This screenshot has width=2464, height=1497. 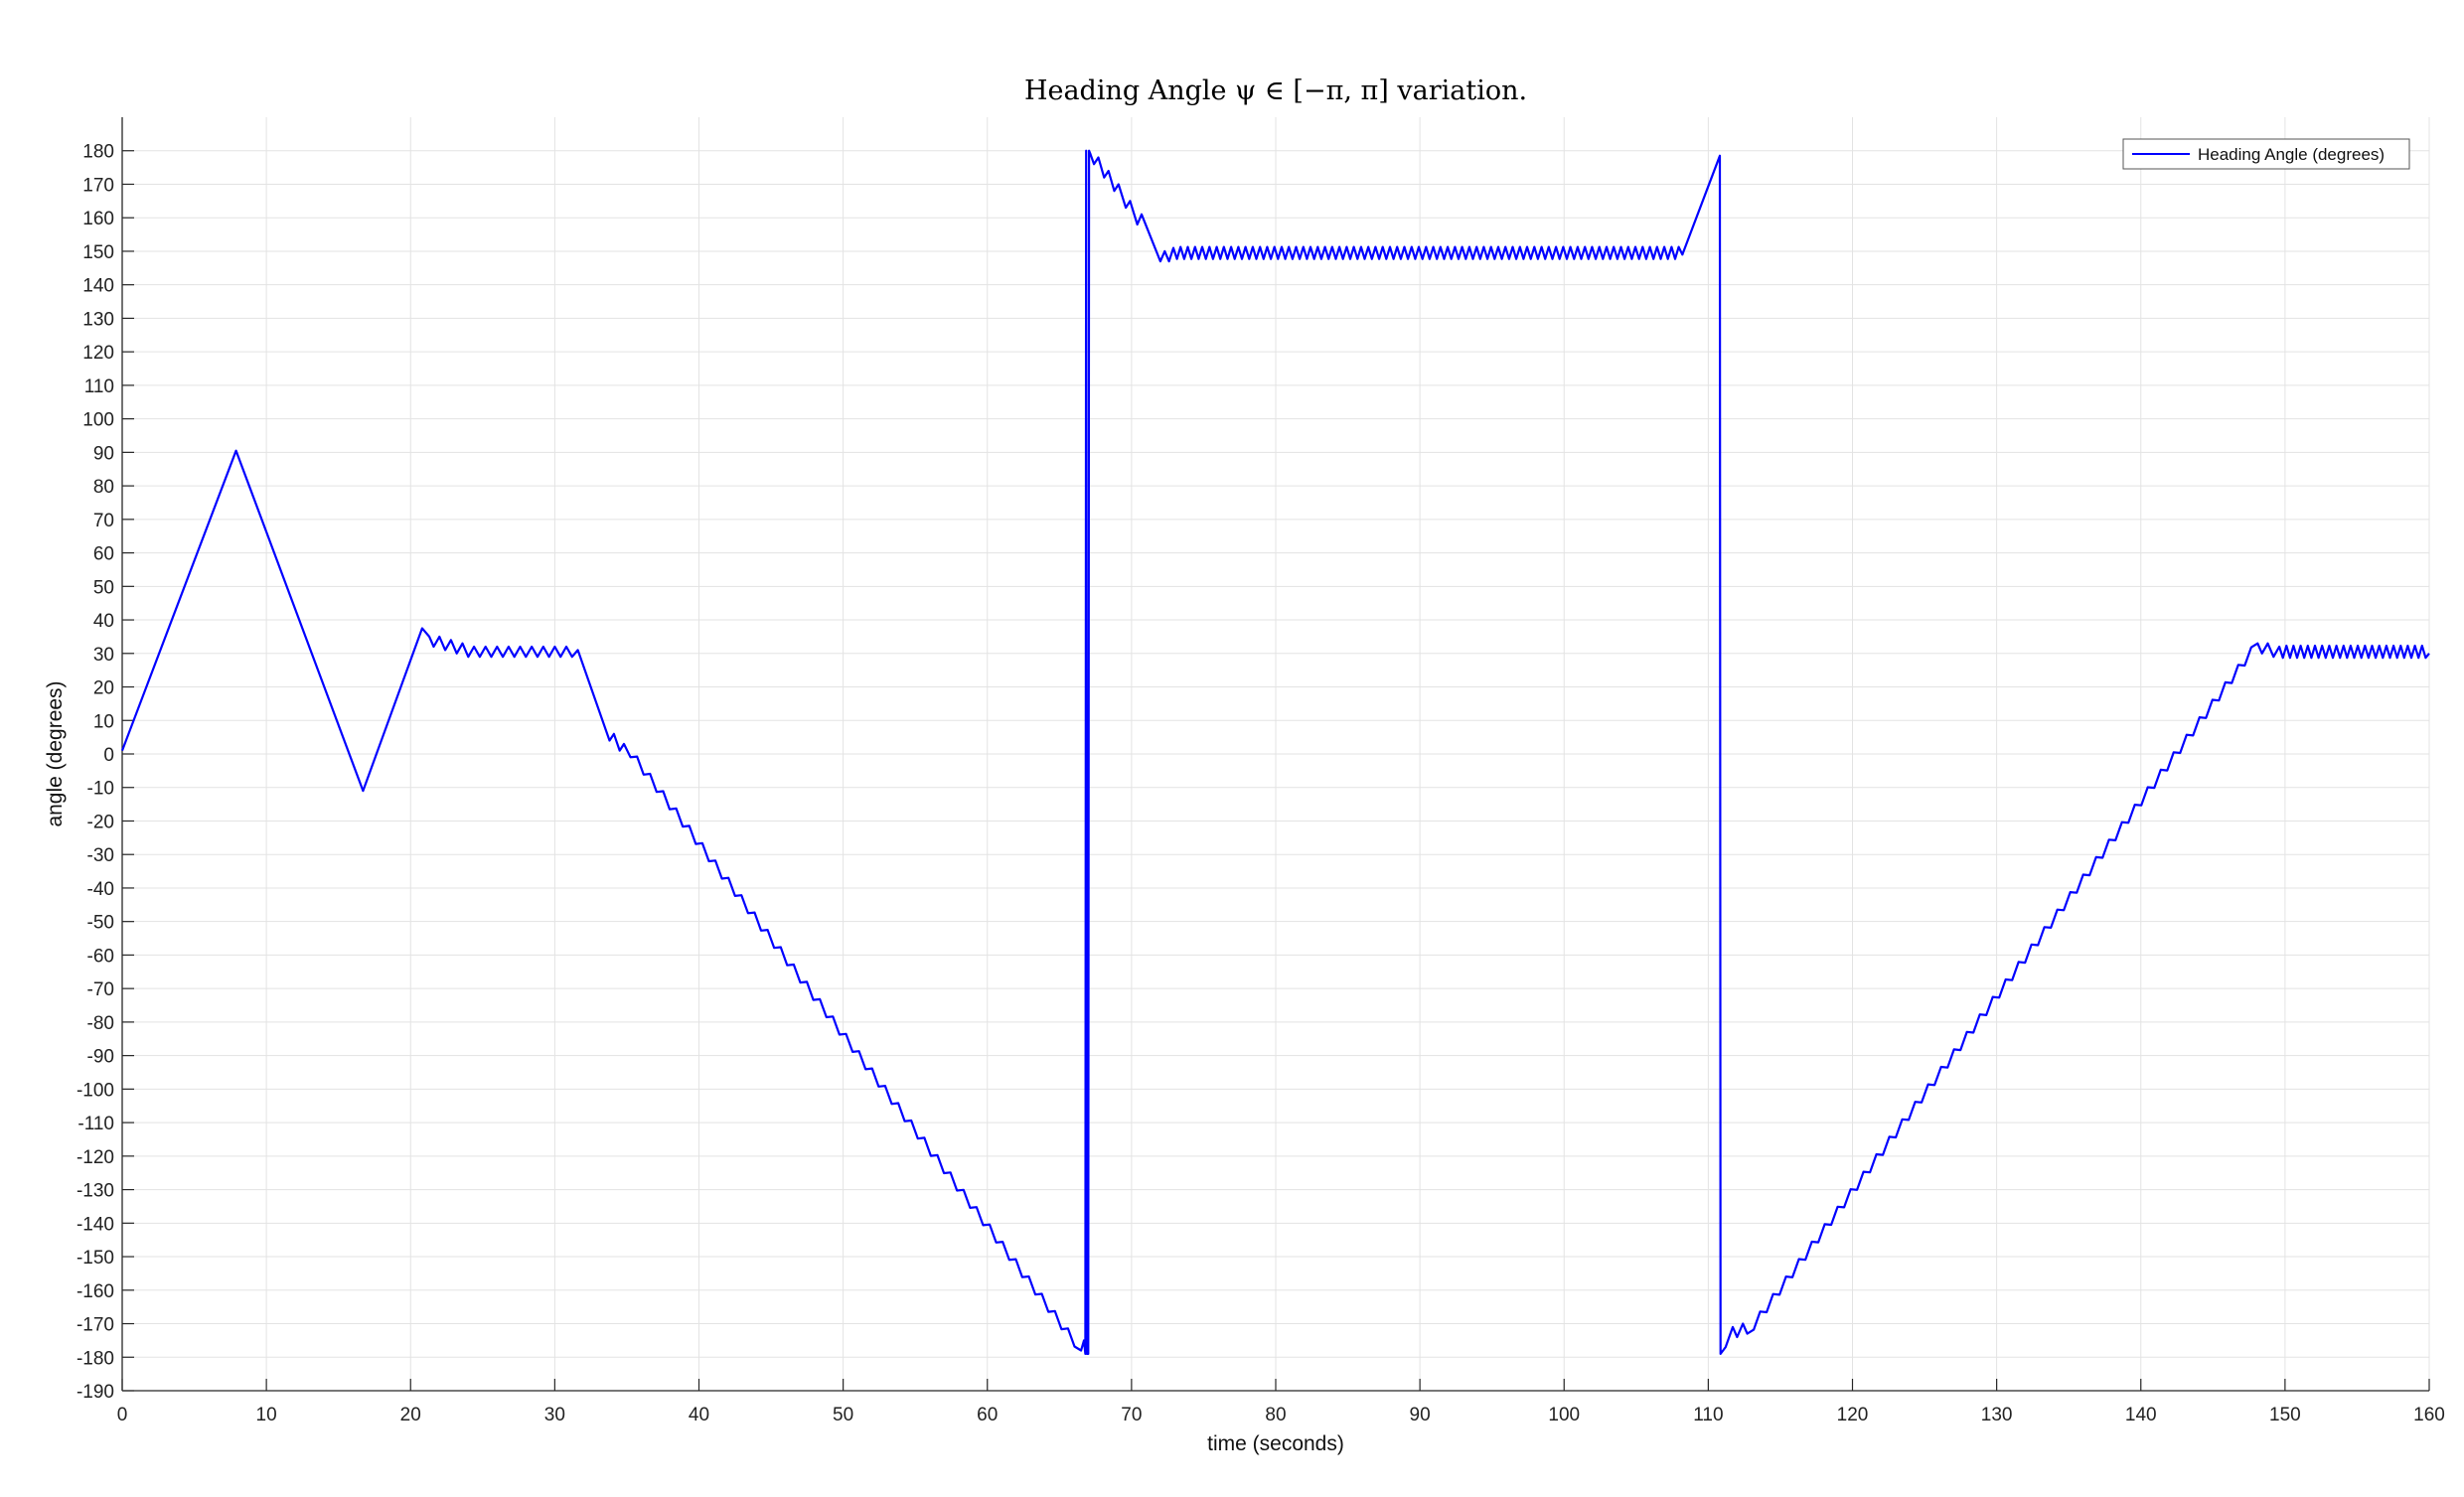 What do you see at coordinates (2429, 1415) in the screenshot?
I see `x-tick-label: 160` at bounding box center [2429, 1415].